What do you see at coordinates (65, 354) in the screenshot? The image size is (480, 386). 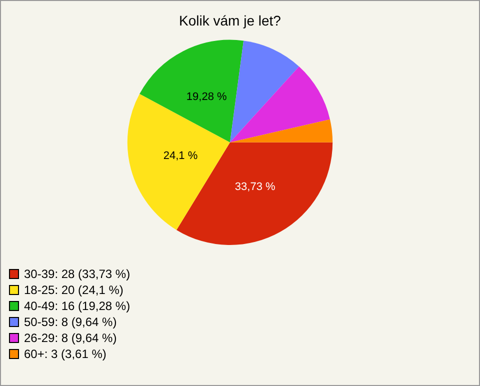 I see `legend-label: 60+: 3 (3,61 %)` at bounding box center [65, 354].